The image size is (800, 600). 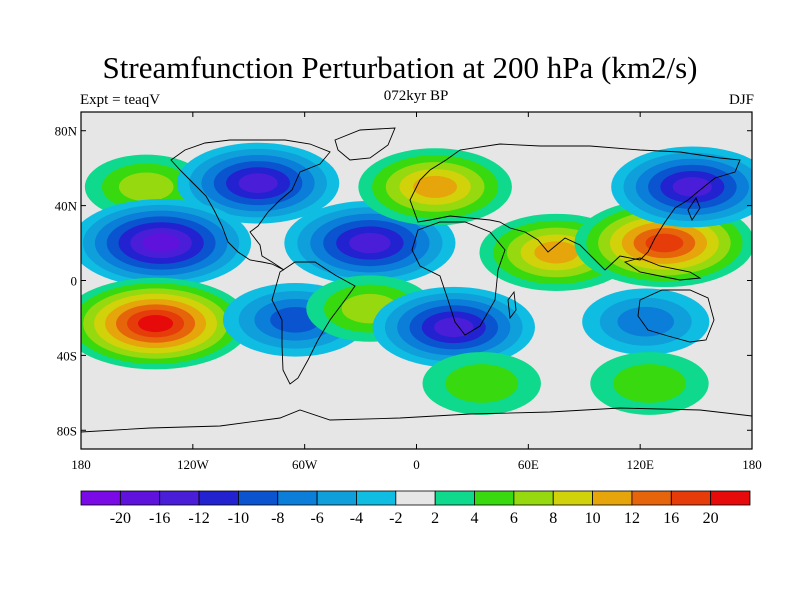 What do you see at coordinates (416, 464) in the screenshot?
I see `lon-tick-label: 0` at bounding box center [416, 464].